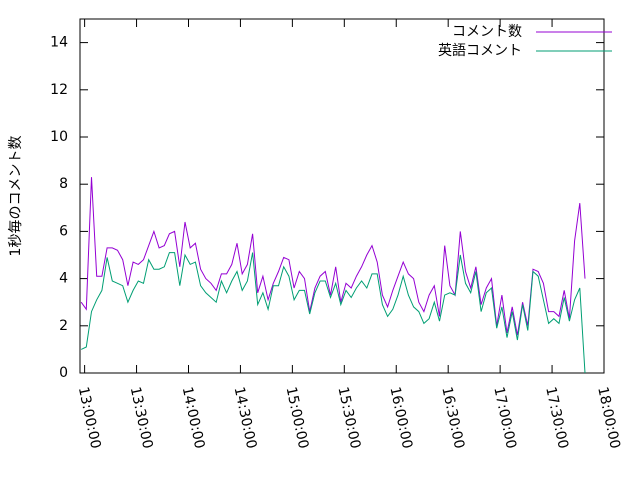  I want to click on y-axis-label: 1秒毎のコメント数, so click(16, 196).